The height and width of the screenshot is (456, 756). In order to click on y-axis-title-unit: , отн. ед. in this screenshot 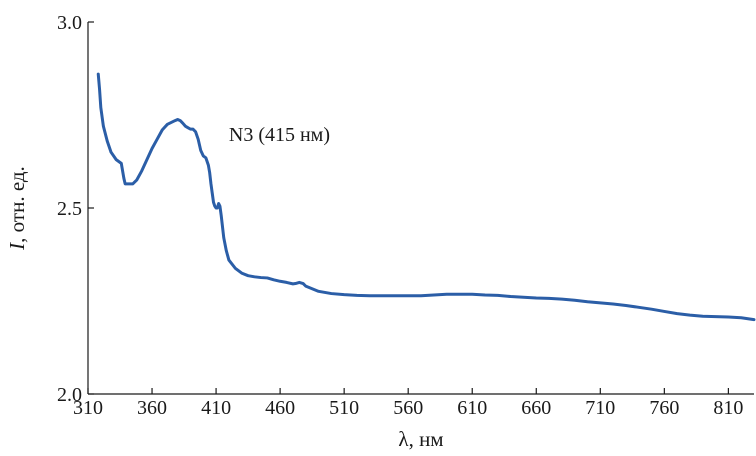, I will do `click(17, 204)`.